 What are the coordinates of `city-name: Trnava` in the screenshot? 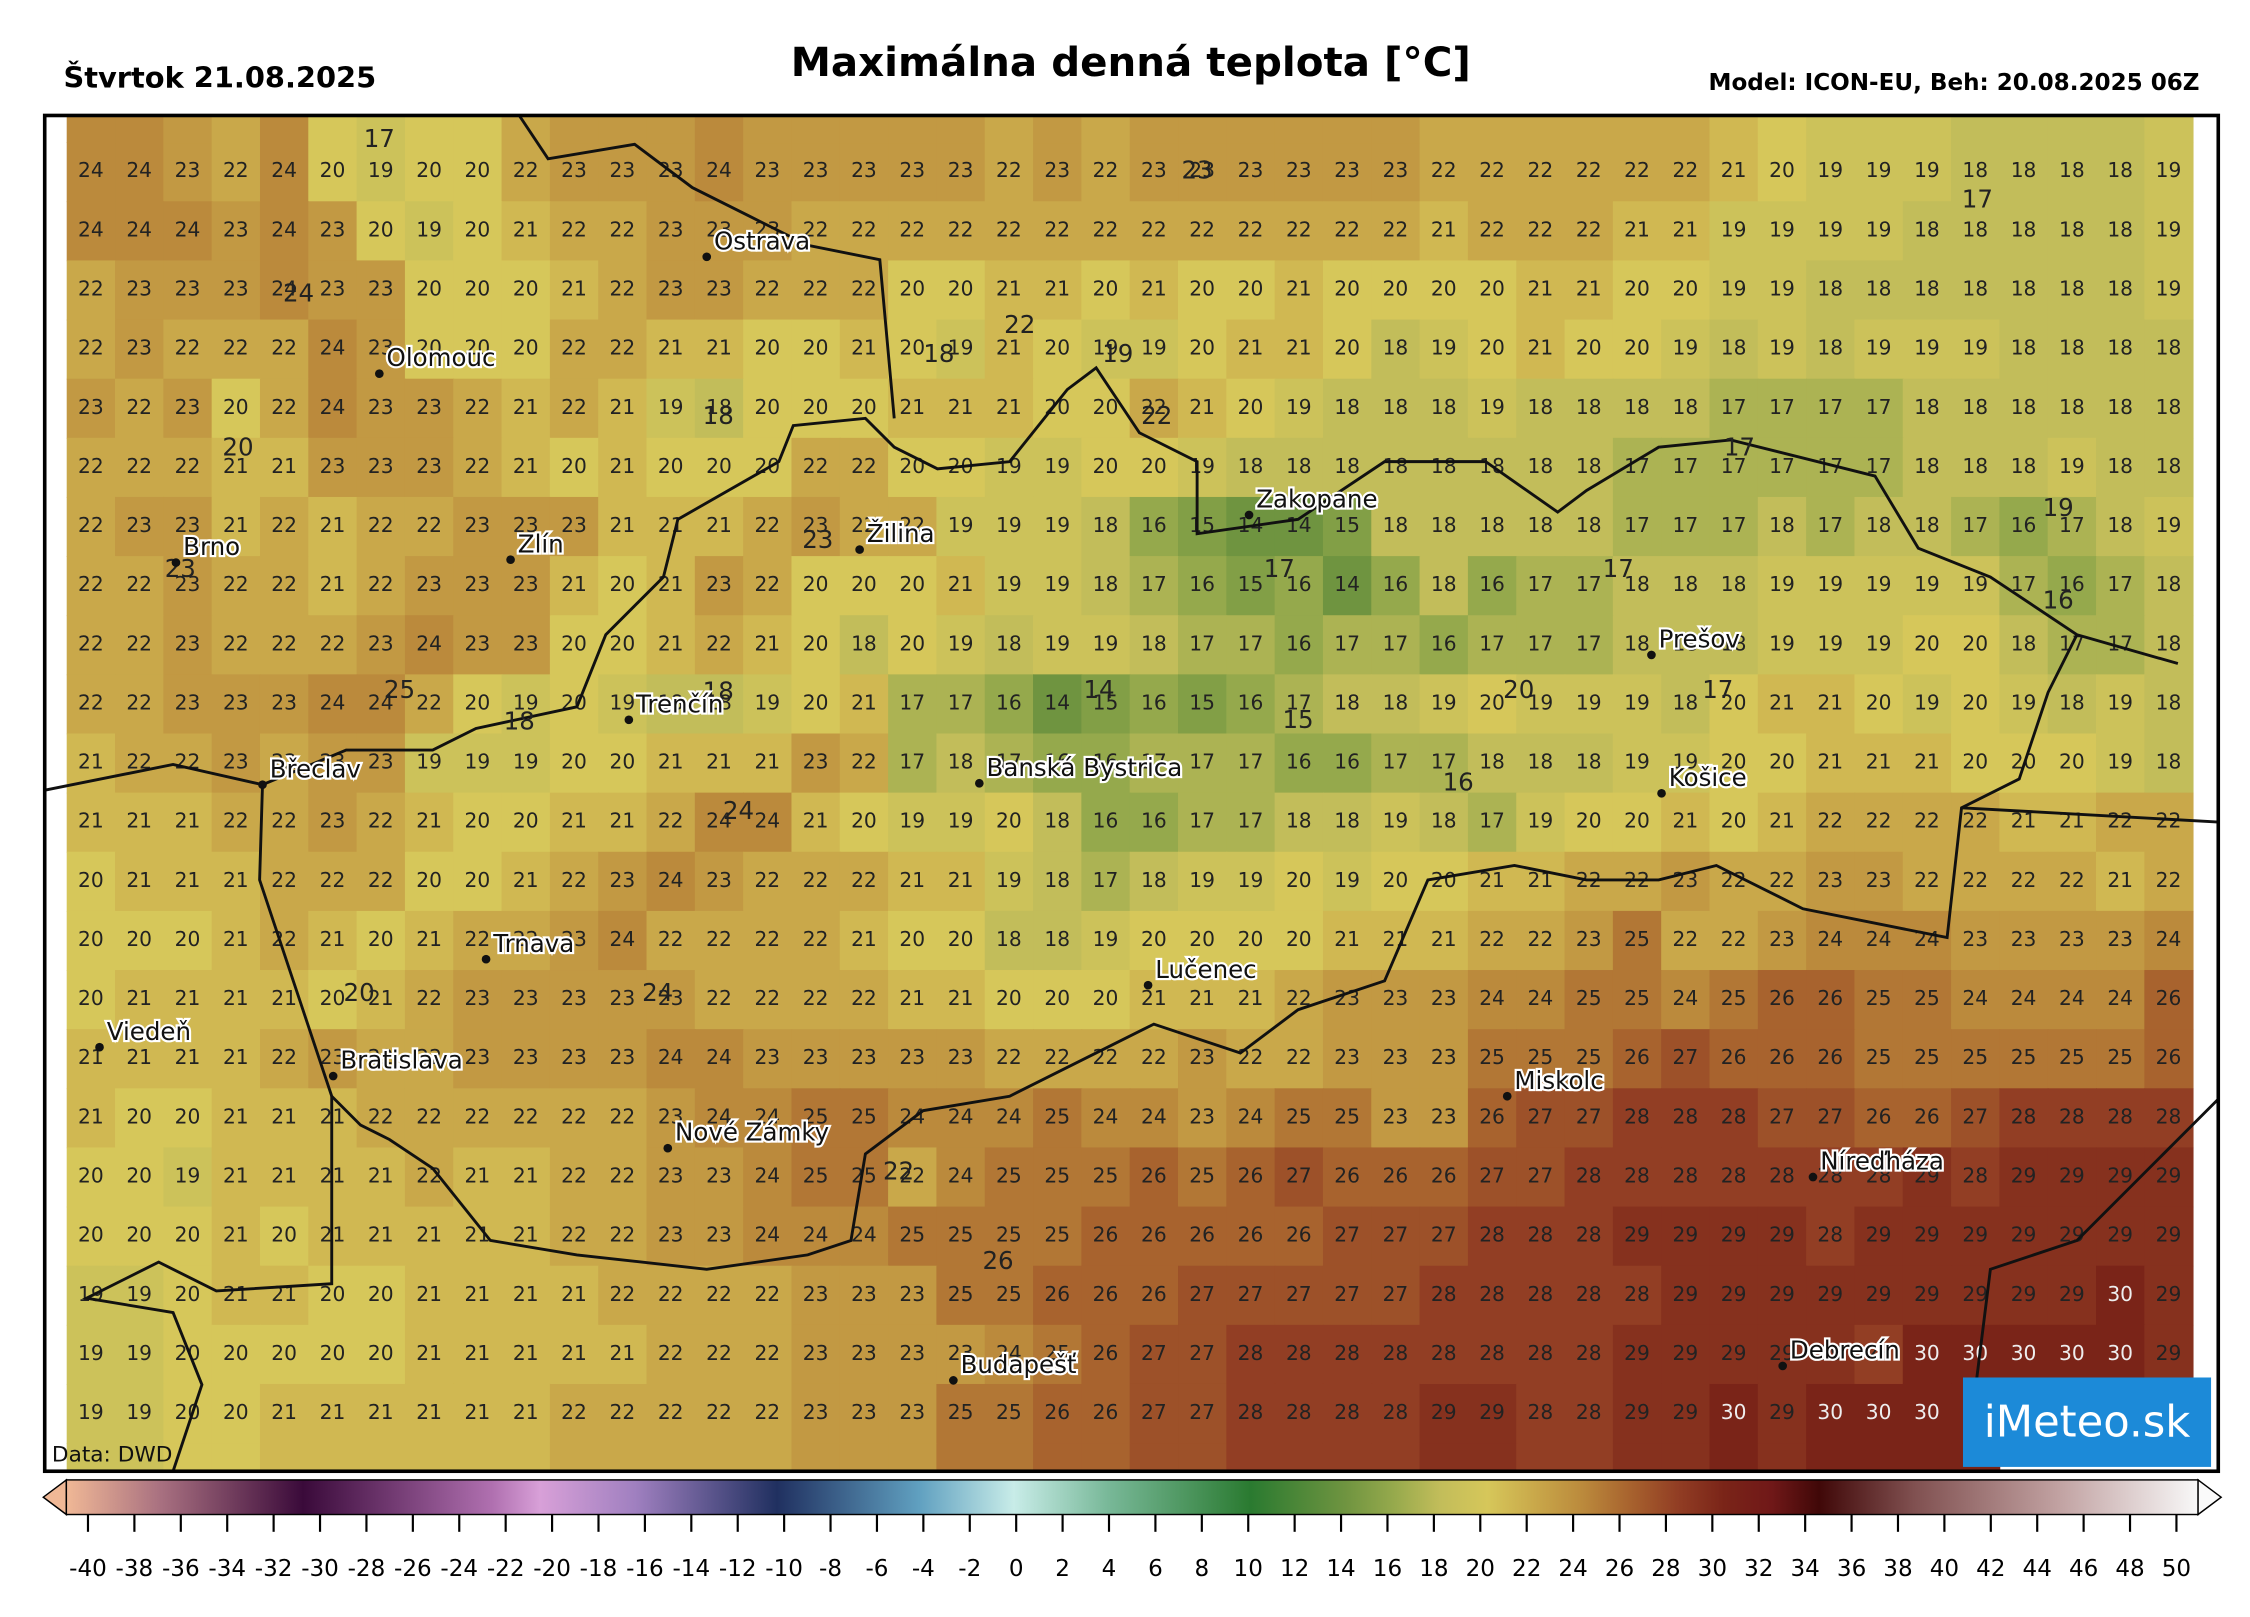 It's located at (533, 943).